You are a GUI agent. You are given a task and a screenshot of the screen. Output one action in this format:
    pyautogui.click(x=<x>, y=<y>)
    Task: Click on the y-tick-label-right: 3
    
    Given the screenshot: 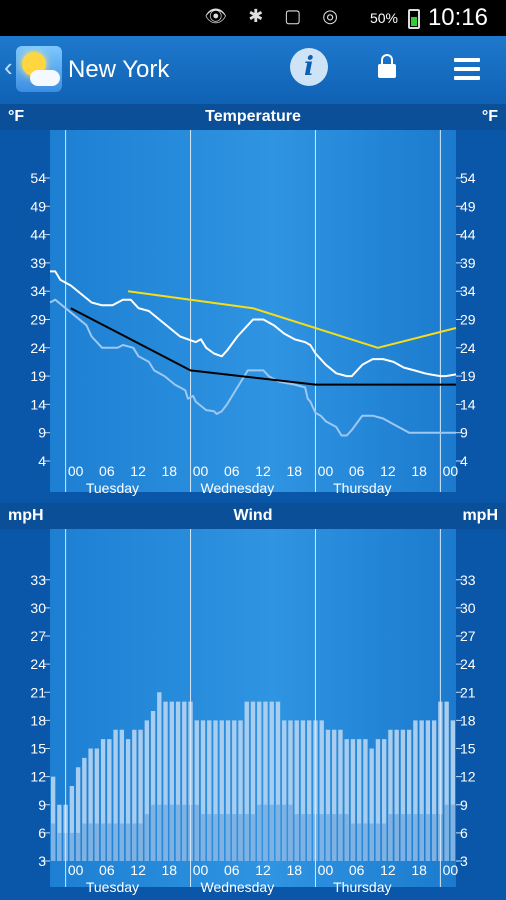 What is the action you would take?
    pyautogui.click(x=464, y=861)
    